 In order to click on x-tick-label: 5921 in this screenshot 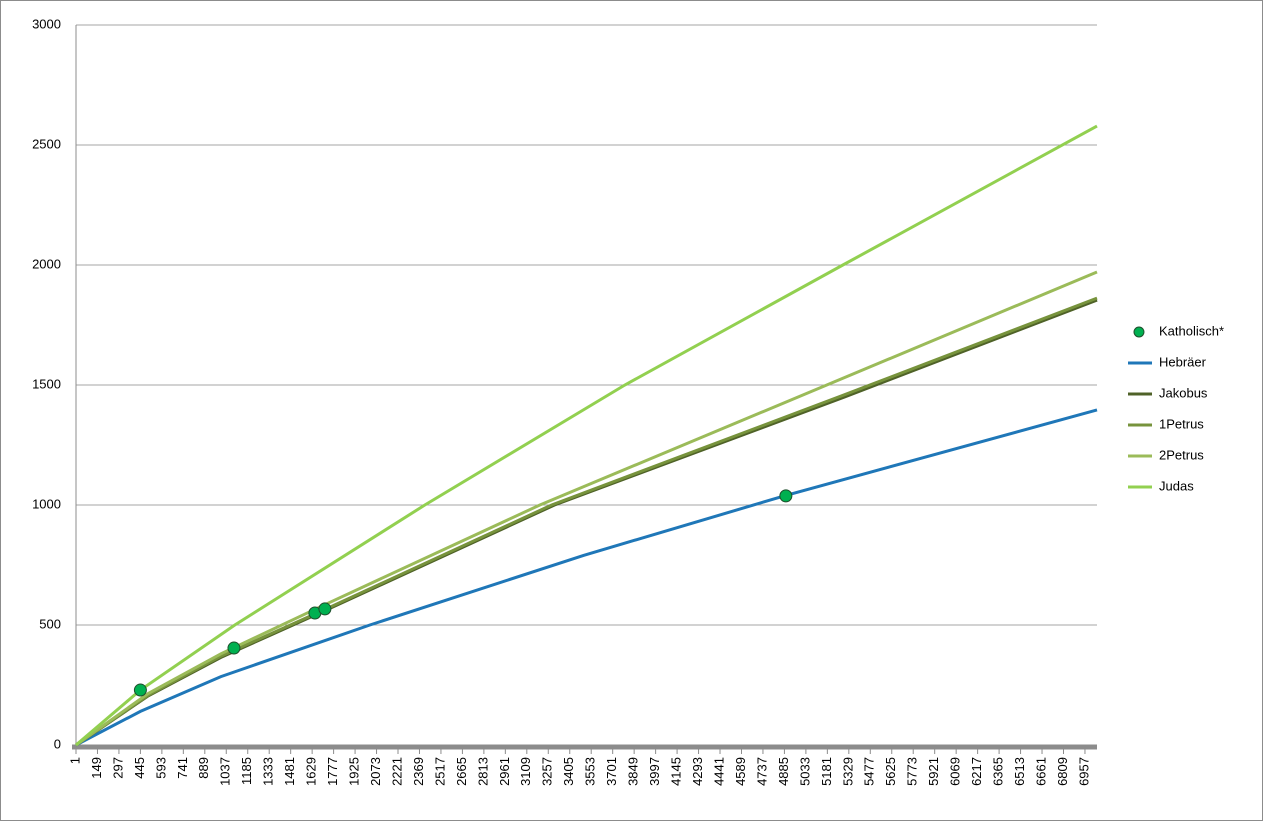, I will do `click(933, 771)`.